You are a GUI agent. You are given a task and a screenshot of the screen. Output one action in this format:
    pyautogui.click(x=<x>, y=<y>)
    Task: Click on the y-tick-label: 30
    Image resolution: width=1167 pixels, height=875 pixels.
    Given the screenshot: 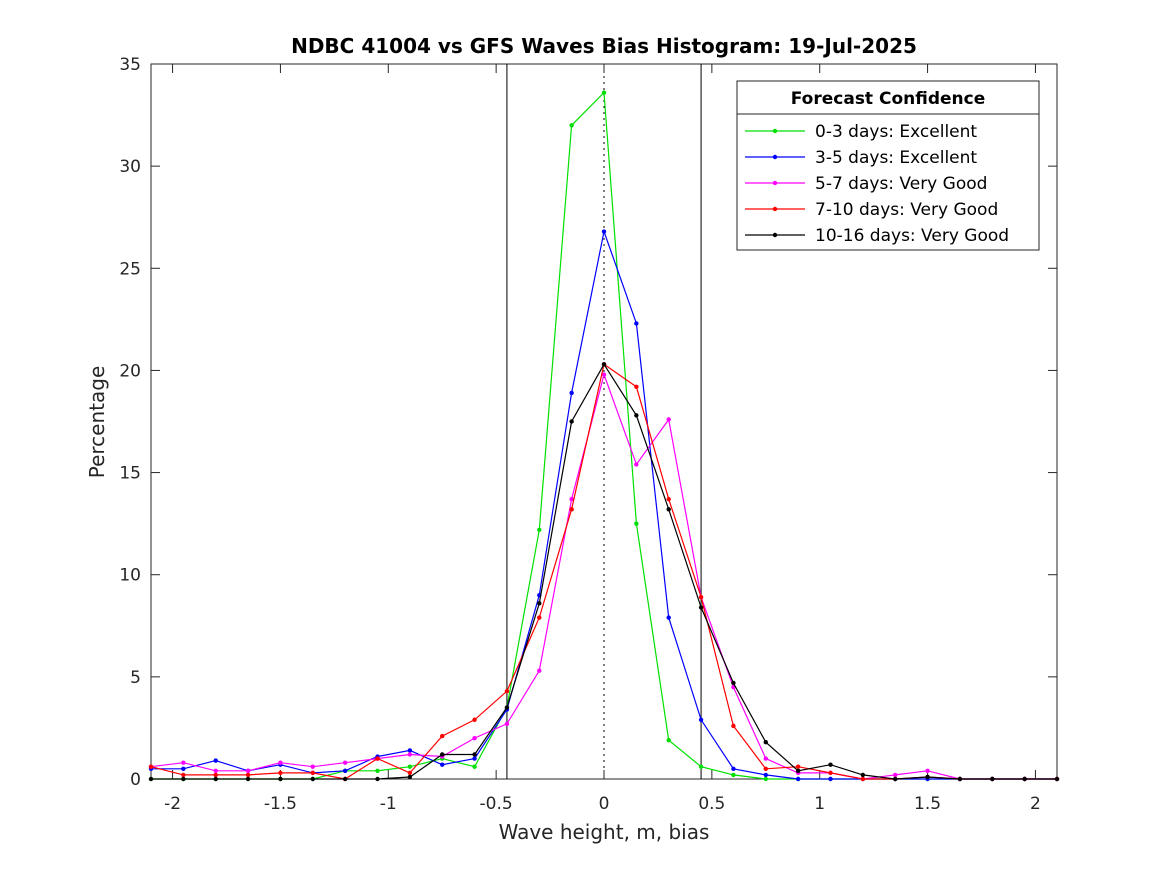 What is the action you would take?
    pyautogui.click(x=130, y=167)
    